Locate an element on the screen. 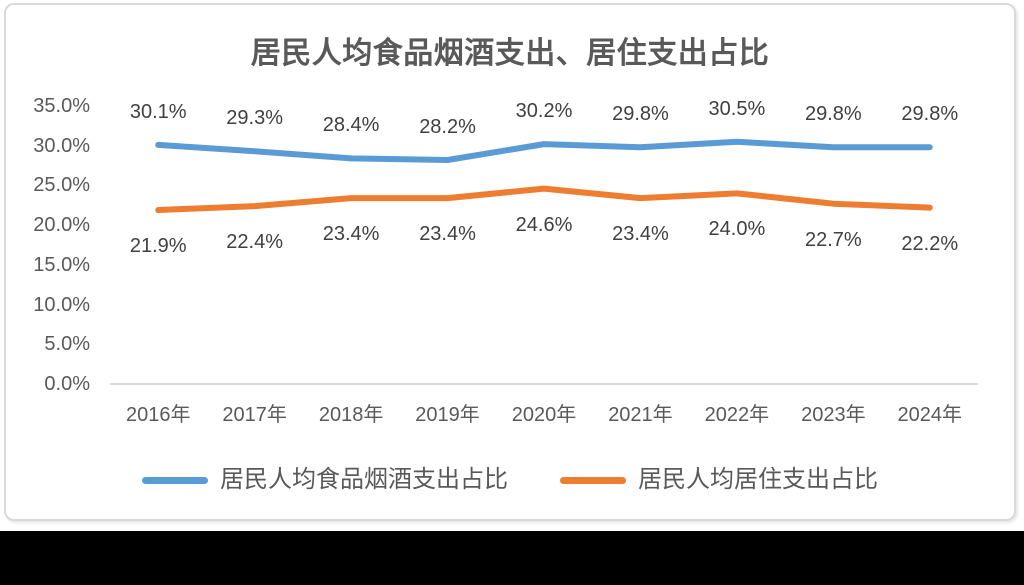 This screenshot has height=585, width=1024. y-tick-label: 0.0% is located at coordinates (67, 384).